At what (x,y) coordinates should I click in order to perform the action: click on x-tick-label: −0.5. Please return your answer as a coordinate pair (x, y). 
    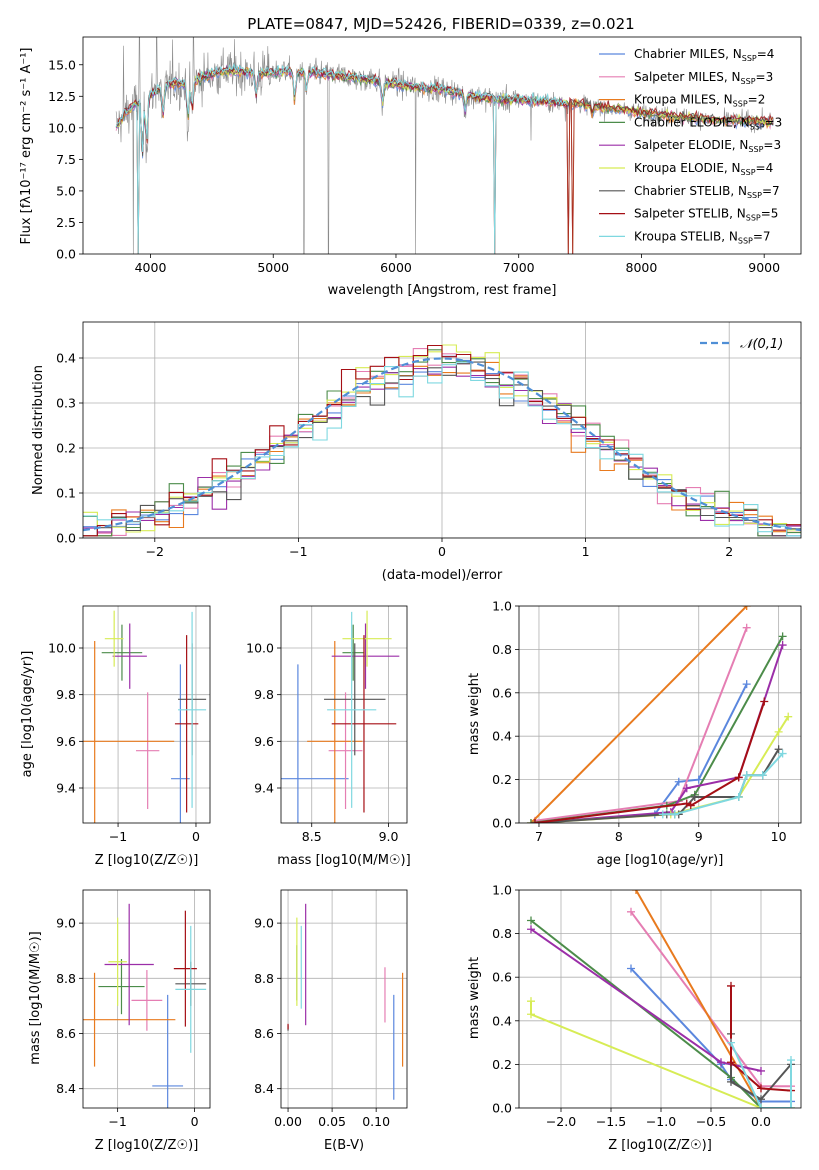
    Looking at the image, I should click on (711, 1121).